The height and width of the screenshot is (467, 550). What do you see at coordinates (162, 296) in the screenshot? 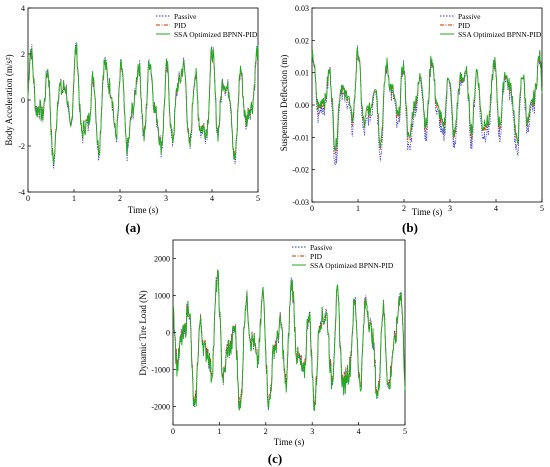
I see `chart-c-ytick-label: 1000` at bounding box center [162, 296].